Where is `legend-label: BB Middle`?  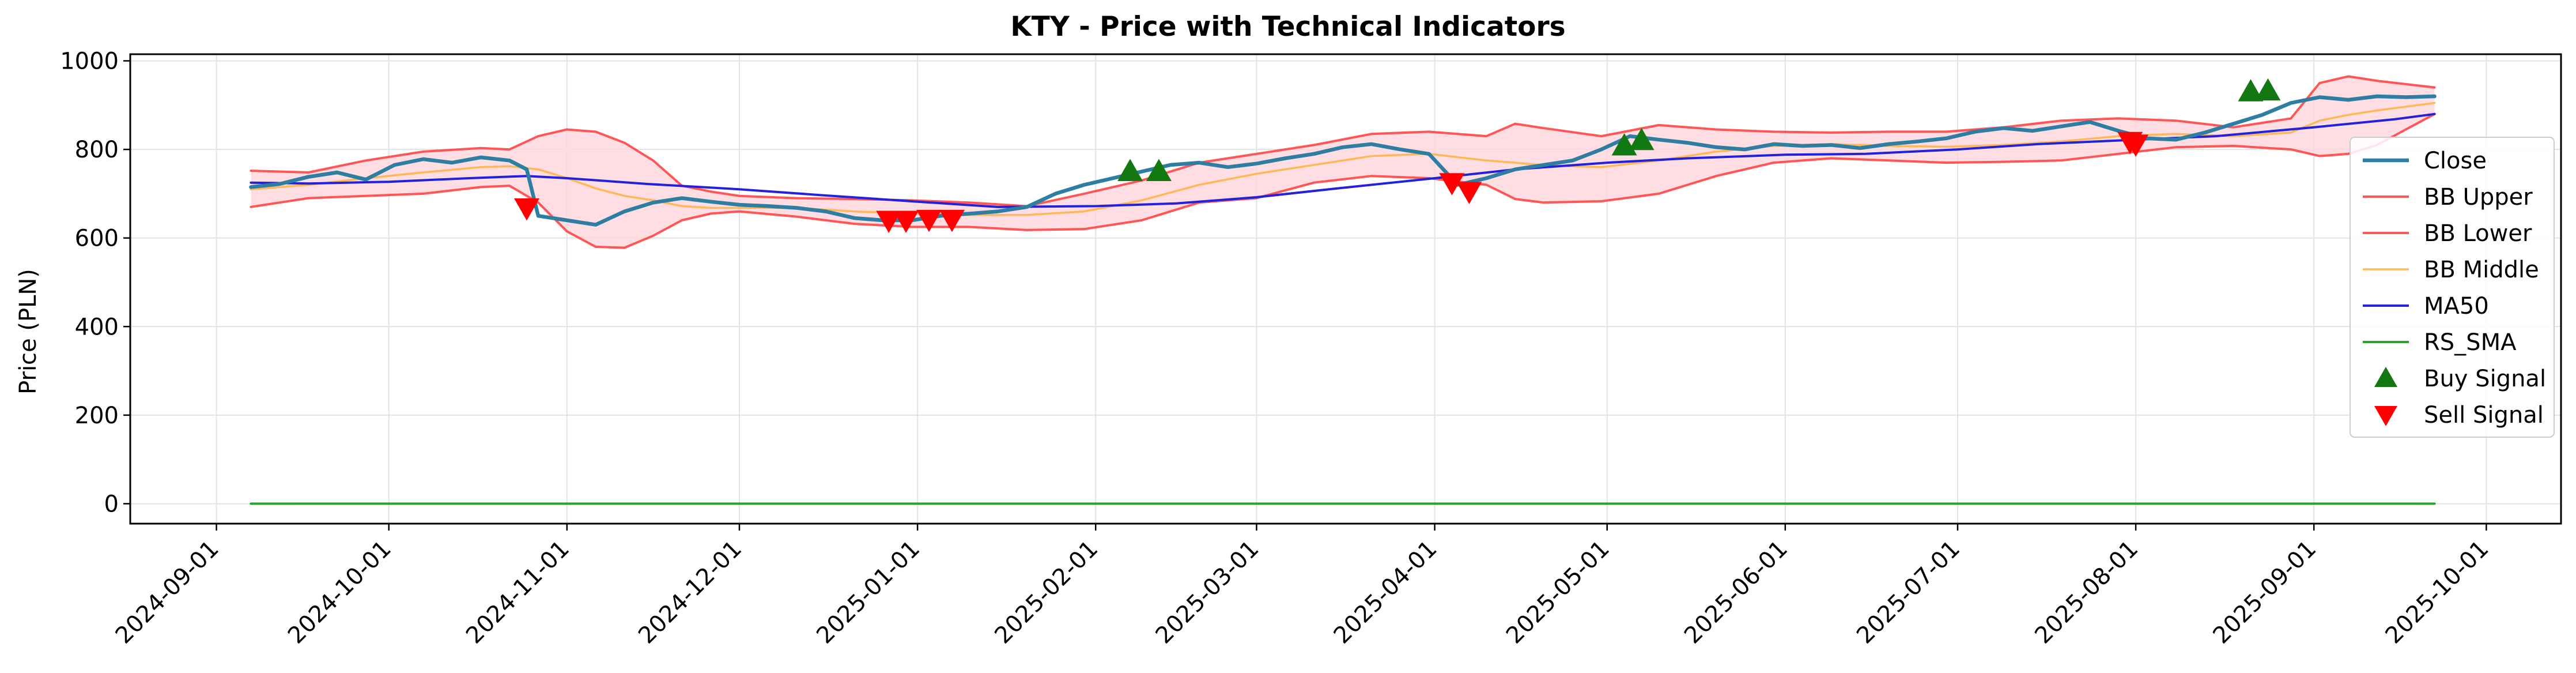
legend-label: BB Middle is located at coordinates (2481, 270).